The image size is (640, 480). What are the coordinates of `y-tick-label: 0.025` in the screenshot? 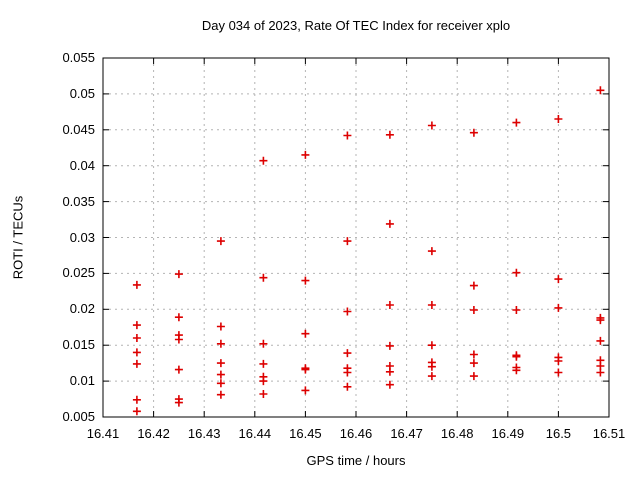 It's located at (78, 273).